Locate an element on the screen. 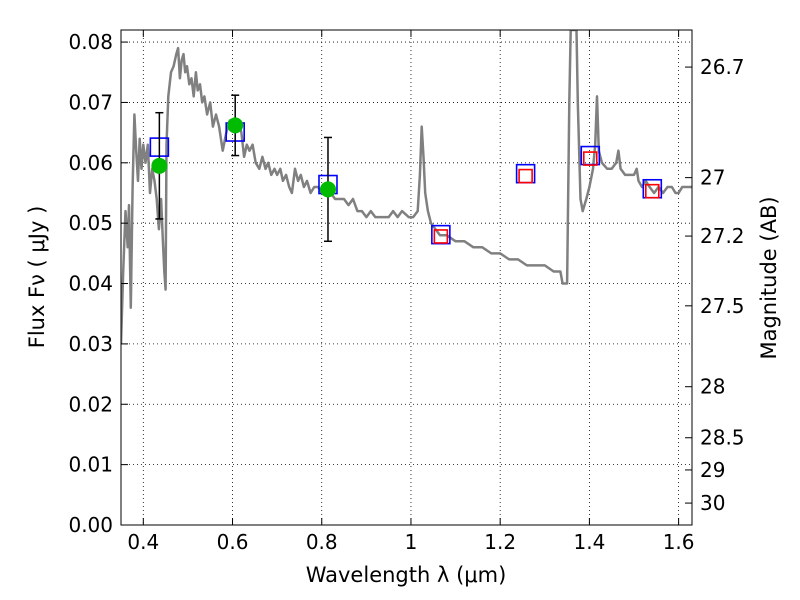 The image size is (800, 600). x-axis-title: Wavelength λ (μm) is located at coordinates (406, 575).